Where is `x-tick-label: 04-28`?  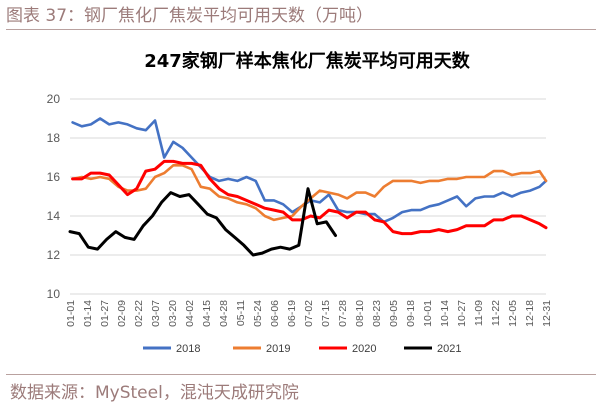
x-tick-label: 04-28 is located at coordinates (224, 313).